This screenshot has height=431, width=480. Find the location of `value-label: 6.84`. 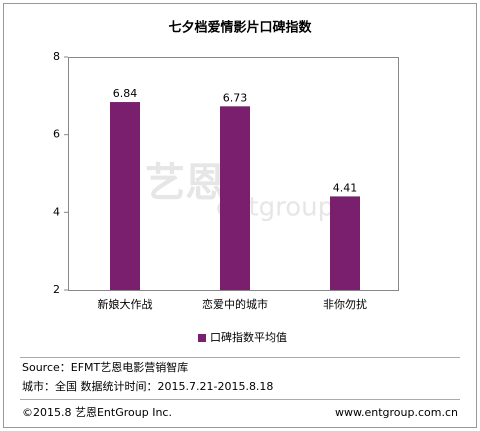

value-label: 6.84 is located at coordinates (125, 93).